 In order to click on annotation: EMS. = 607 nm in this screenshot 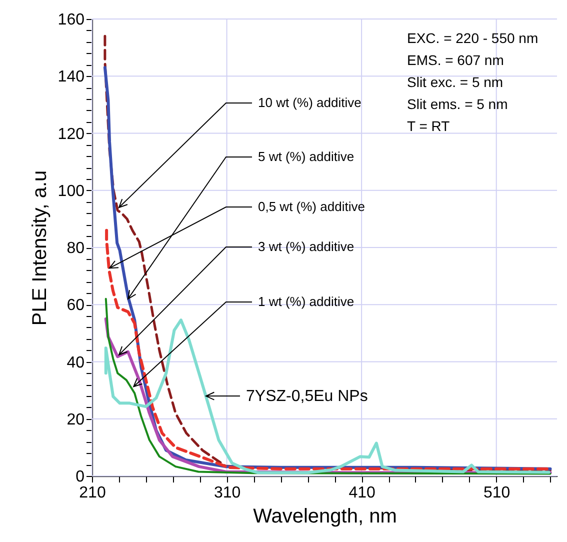, I will do `click(455, 60)`.